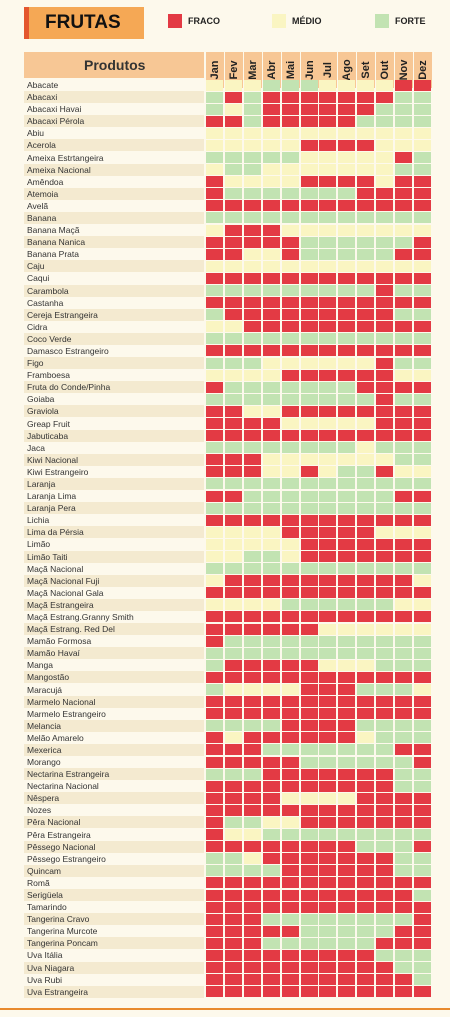 The image size is (450, 1017). What do you see at coordinates (114, 242) in the screenshot?
I see `row-label: Banana Nanica` at bounding box center [114, 242].